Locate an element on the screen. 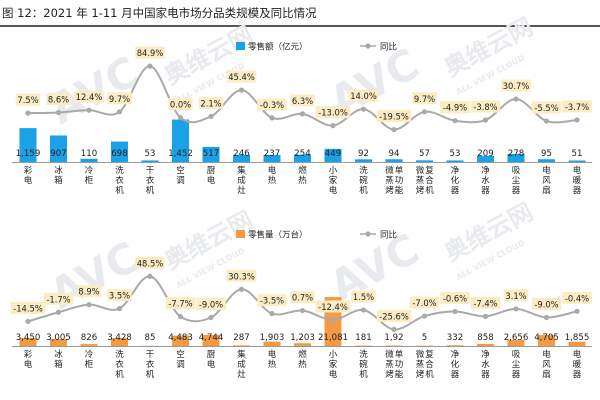 This screenshot has width=600, height=400. yoy-label: 2.1% is located at coordinates (210, 103).